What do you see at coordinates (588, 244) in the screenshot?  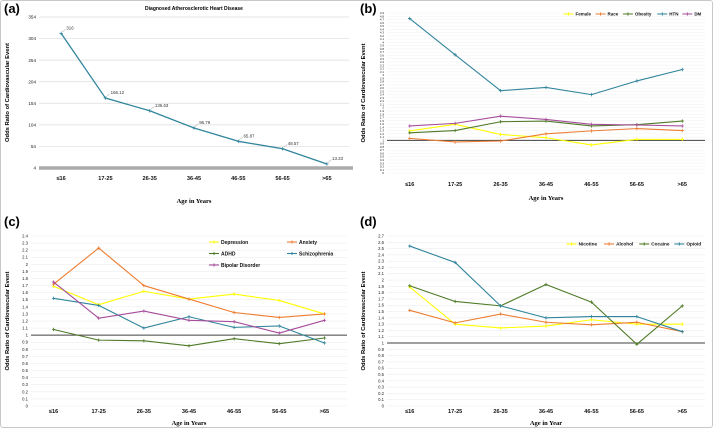 I see `legend-item-label: Nicotine` at bounding box center [588, 244].